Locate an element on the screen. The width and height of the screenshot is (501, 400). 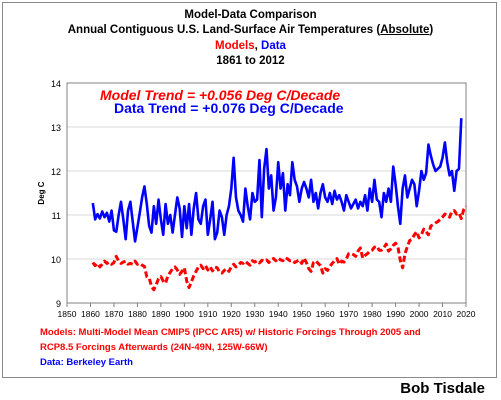
x-tick-label: 1890 is located at coordinates (160, 314).